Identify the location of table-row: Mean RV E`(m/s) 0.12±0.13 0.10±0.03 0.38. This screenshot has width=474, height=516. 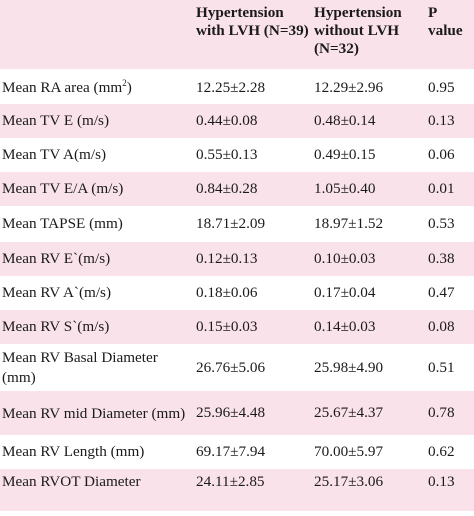
(237, 259).